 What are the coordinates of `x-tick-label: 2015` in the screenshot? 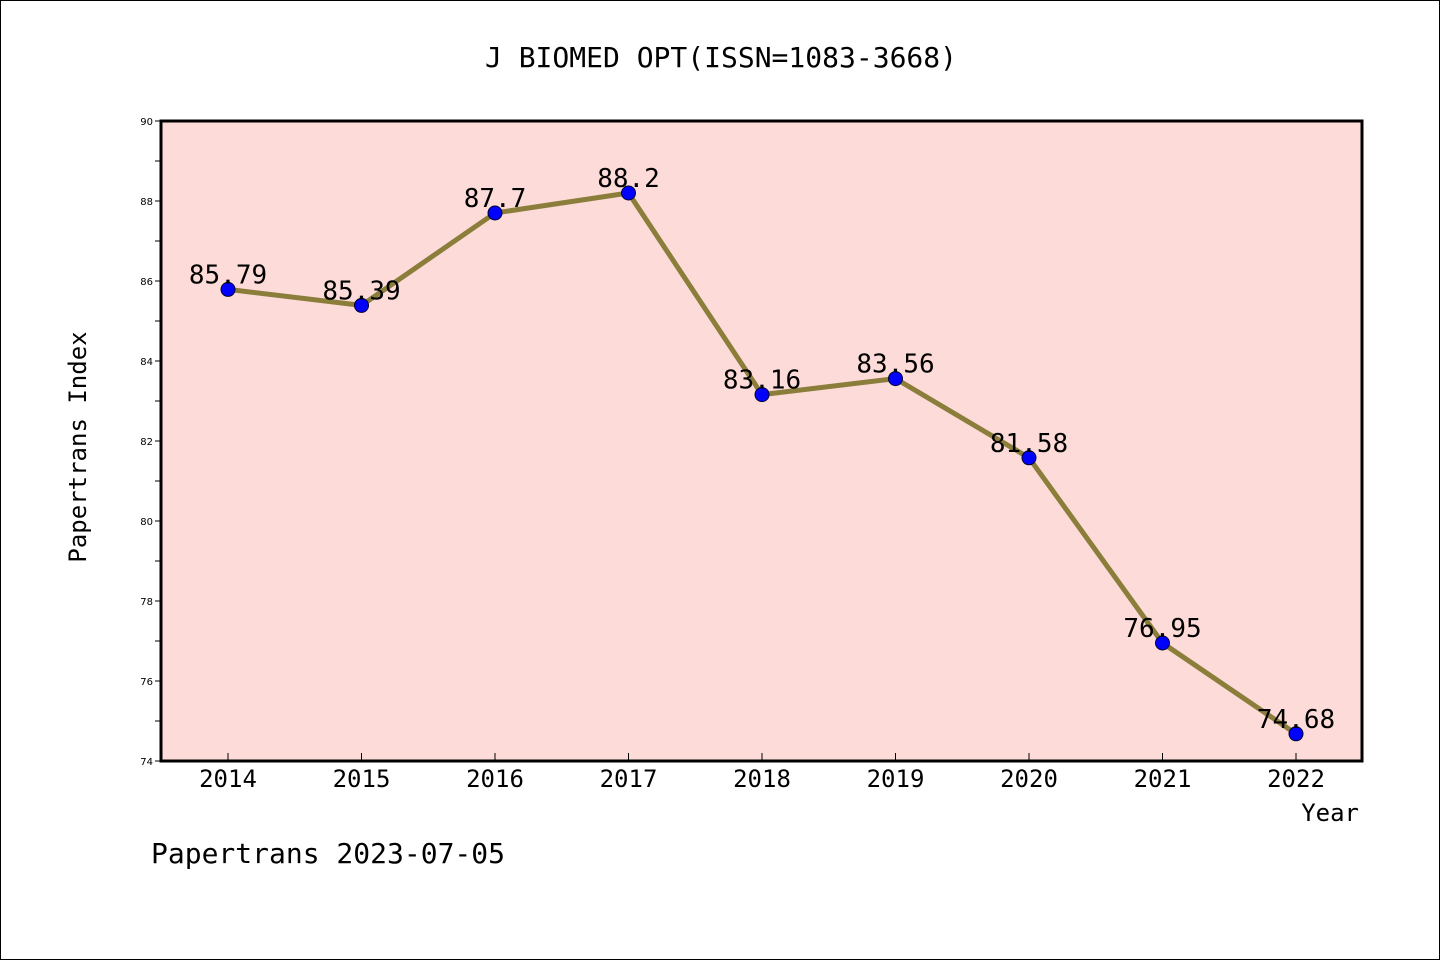 It's located at (362, 779).